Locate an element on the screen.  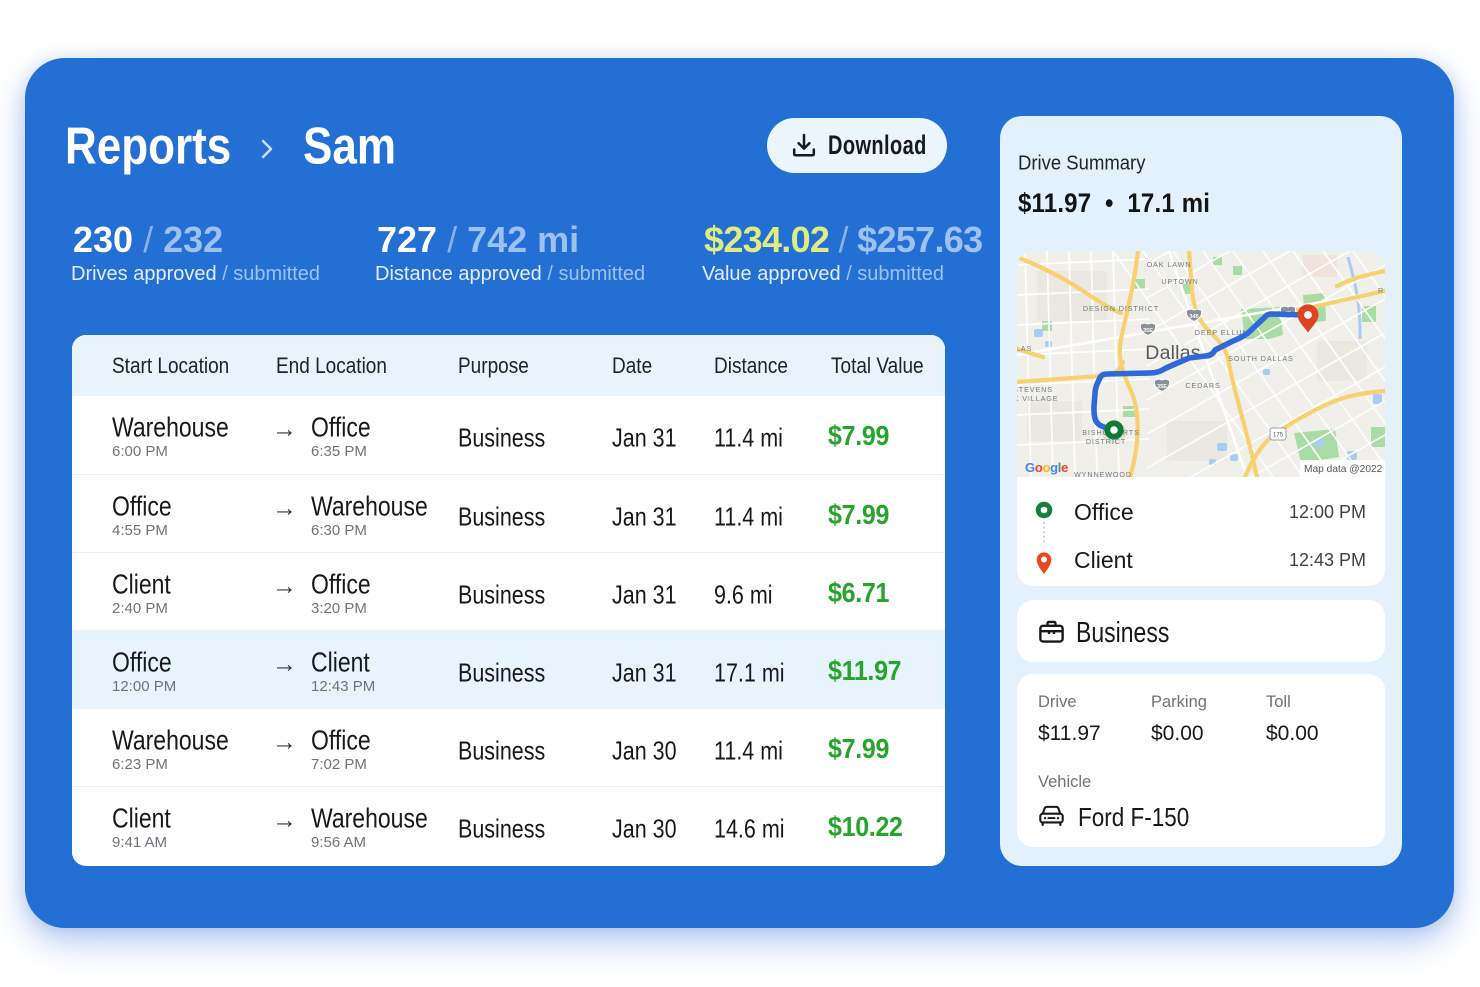
svg-text: OAK LAWN is located at coordinates (1169, 264).